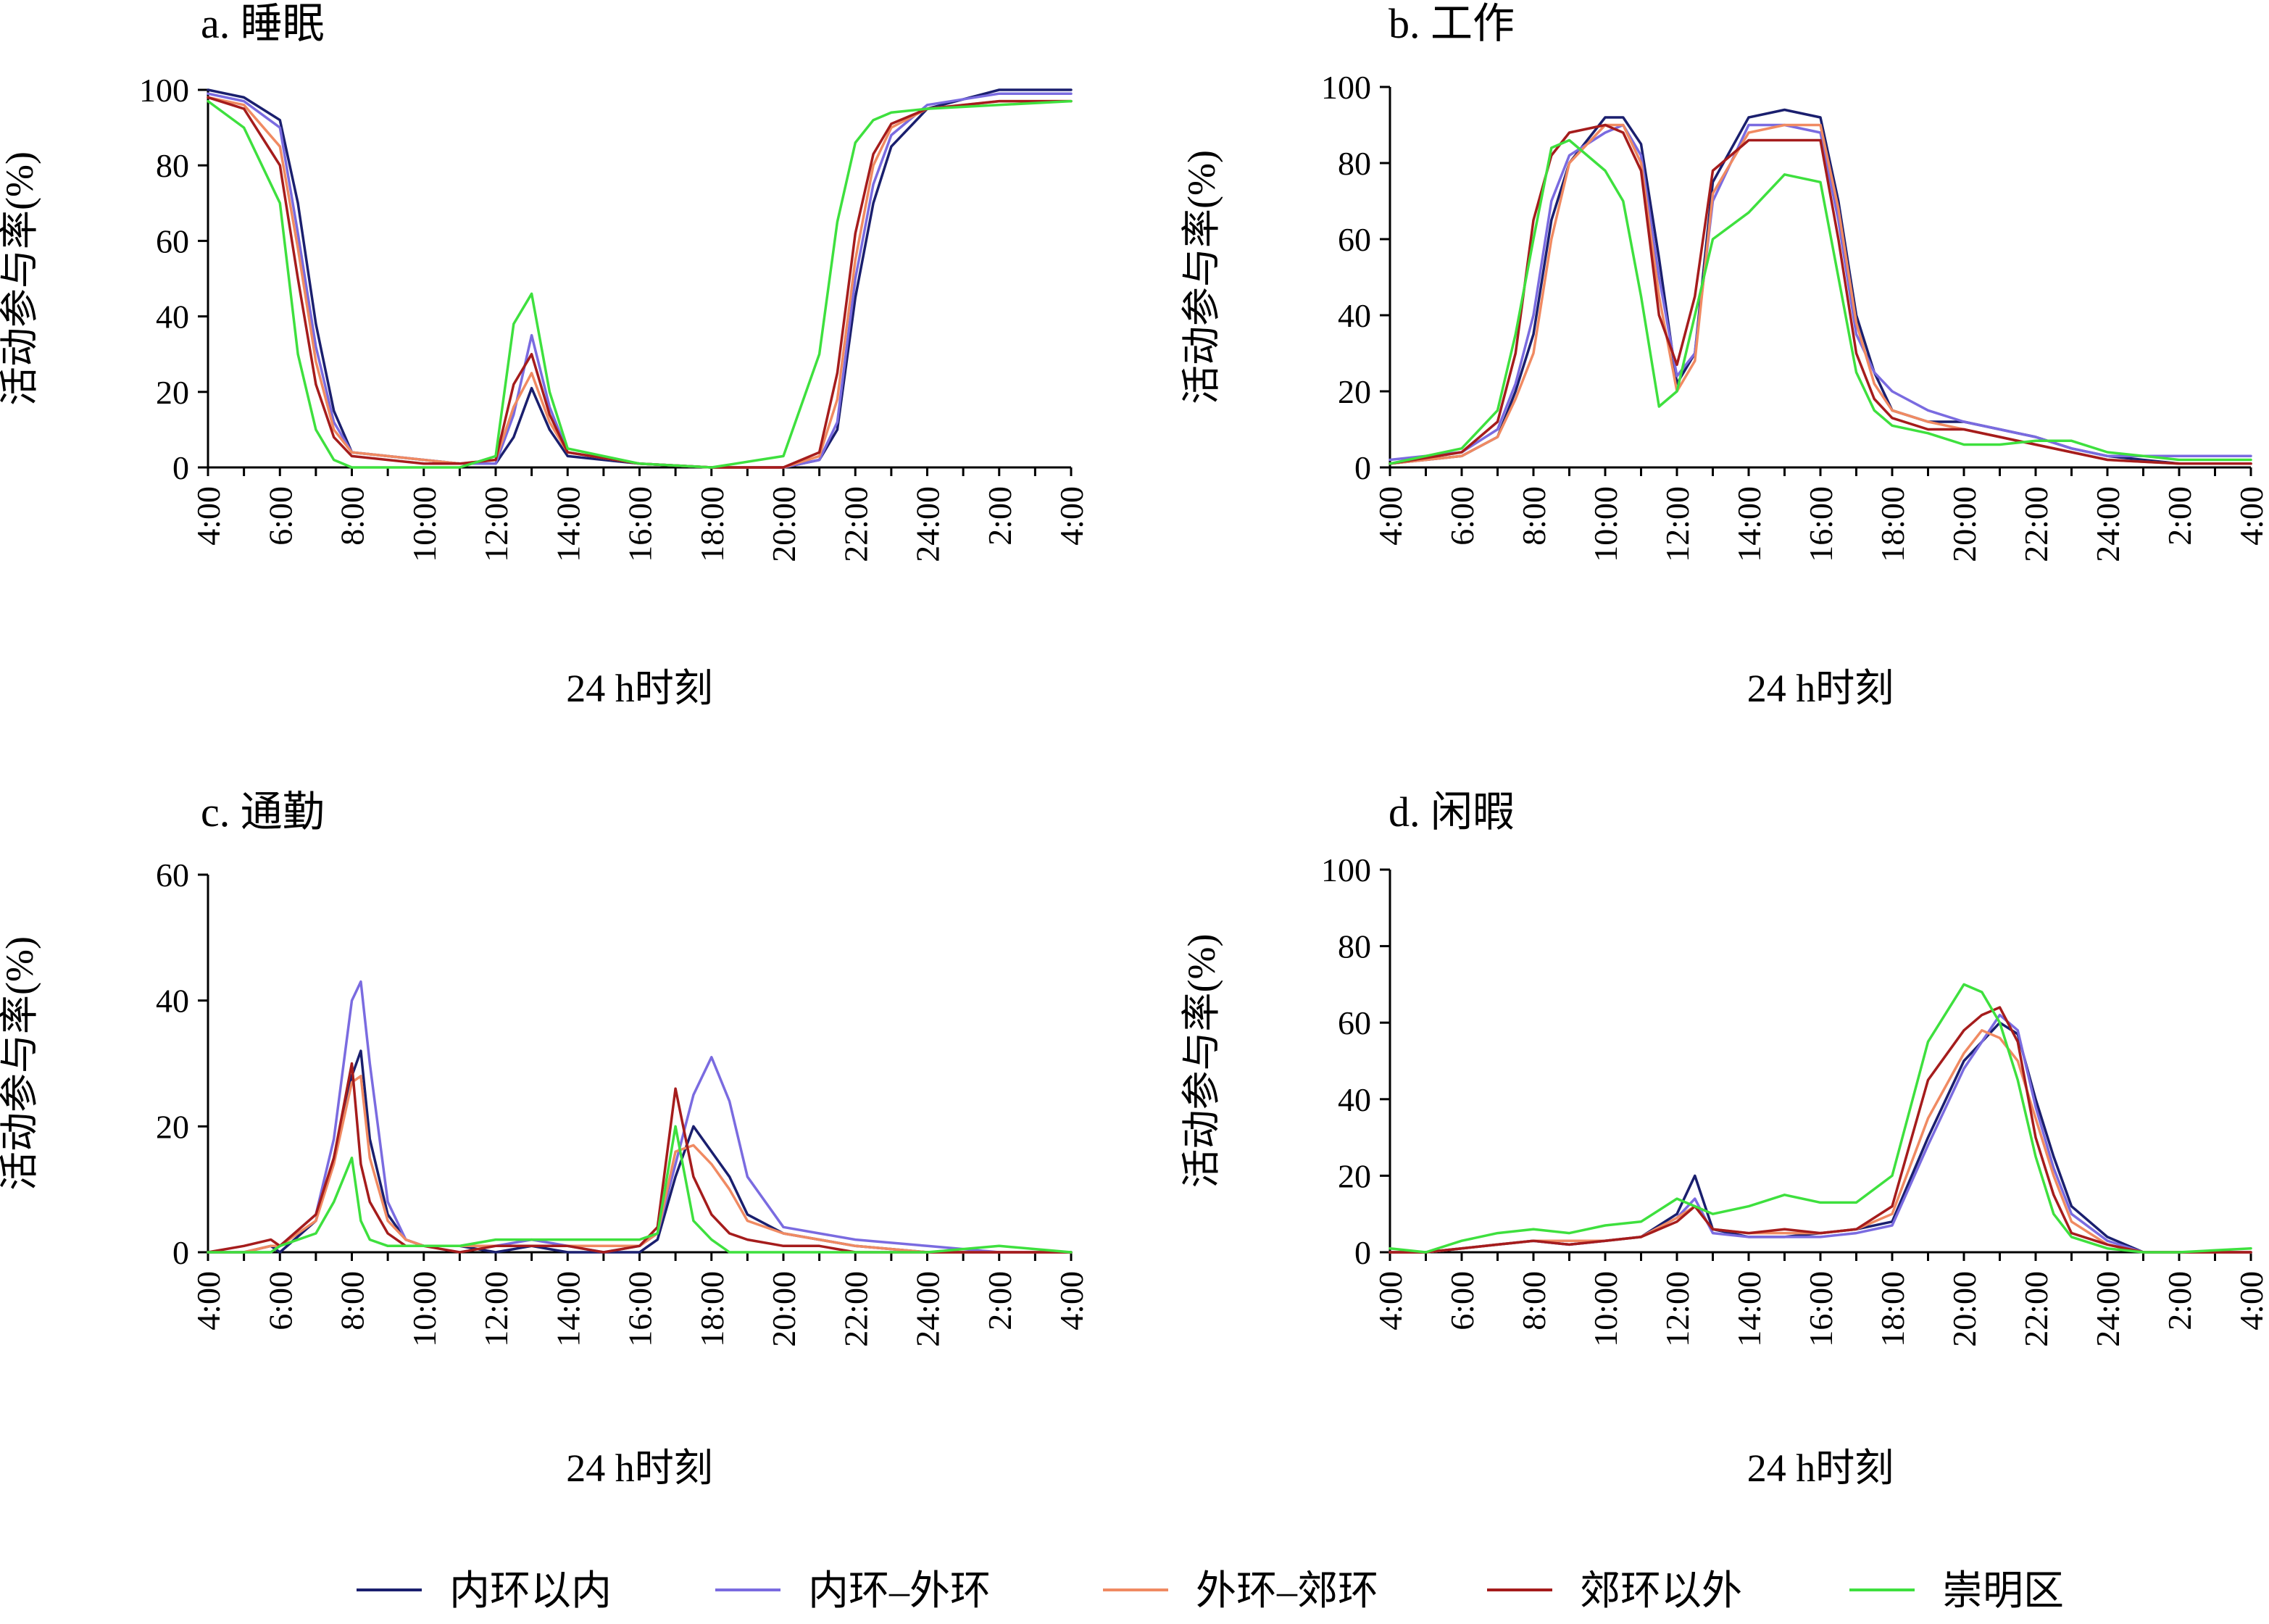 The image size is (2269, 1624). I want to click on legend-label: 内环–外环, so click(900, 1592).